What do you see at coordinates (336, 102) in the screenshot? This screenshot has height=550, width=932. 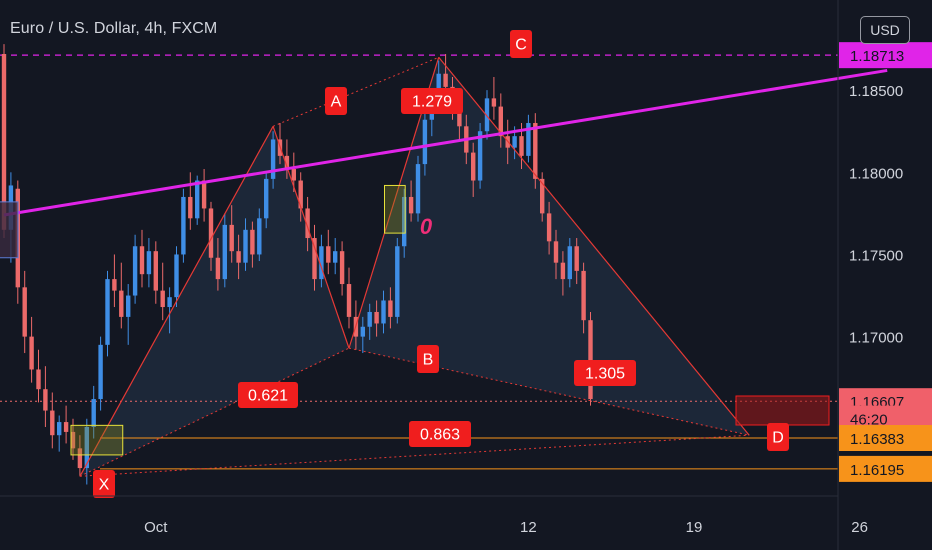 I see `point-label-a: A` at bounding box center [336, 102].